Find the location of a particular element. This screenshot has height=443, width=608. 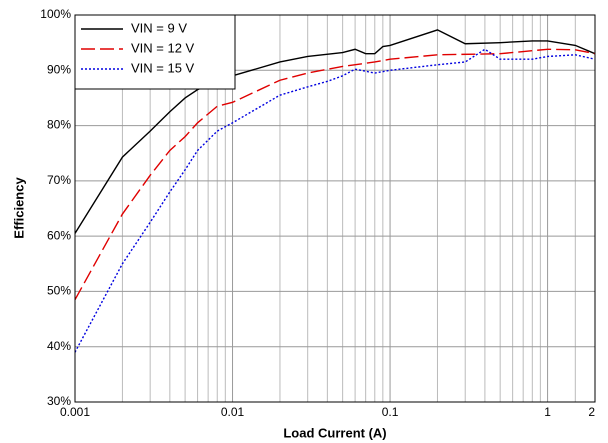

x-tick-label: 2 is located at coordinates (591, 412).